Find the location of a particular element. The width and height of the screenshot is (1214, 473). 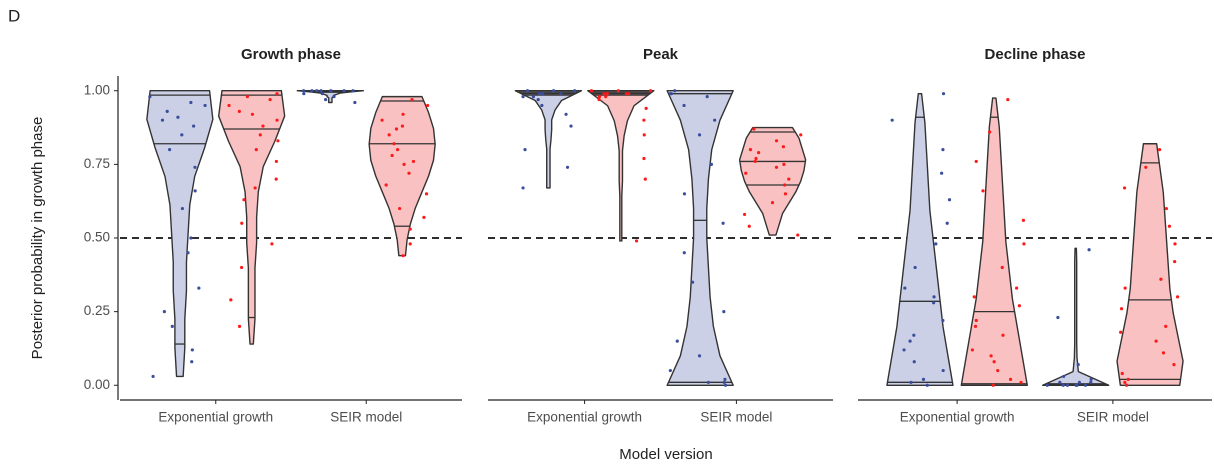

x-tick-label: SEIR model is located at coordinates (366, 417).